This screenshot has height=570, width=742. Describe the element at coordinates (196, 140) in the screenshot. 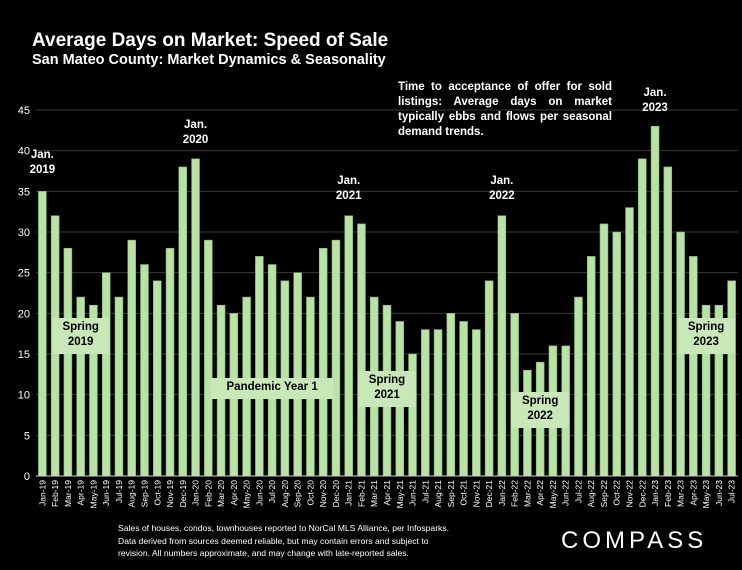

I see `annotation-label: 2020` at that location.